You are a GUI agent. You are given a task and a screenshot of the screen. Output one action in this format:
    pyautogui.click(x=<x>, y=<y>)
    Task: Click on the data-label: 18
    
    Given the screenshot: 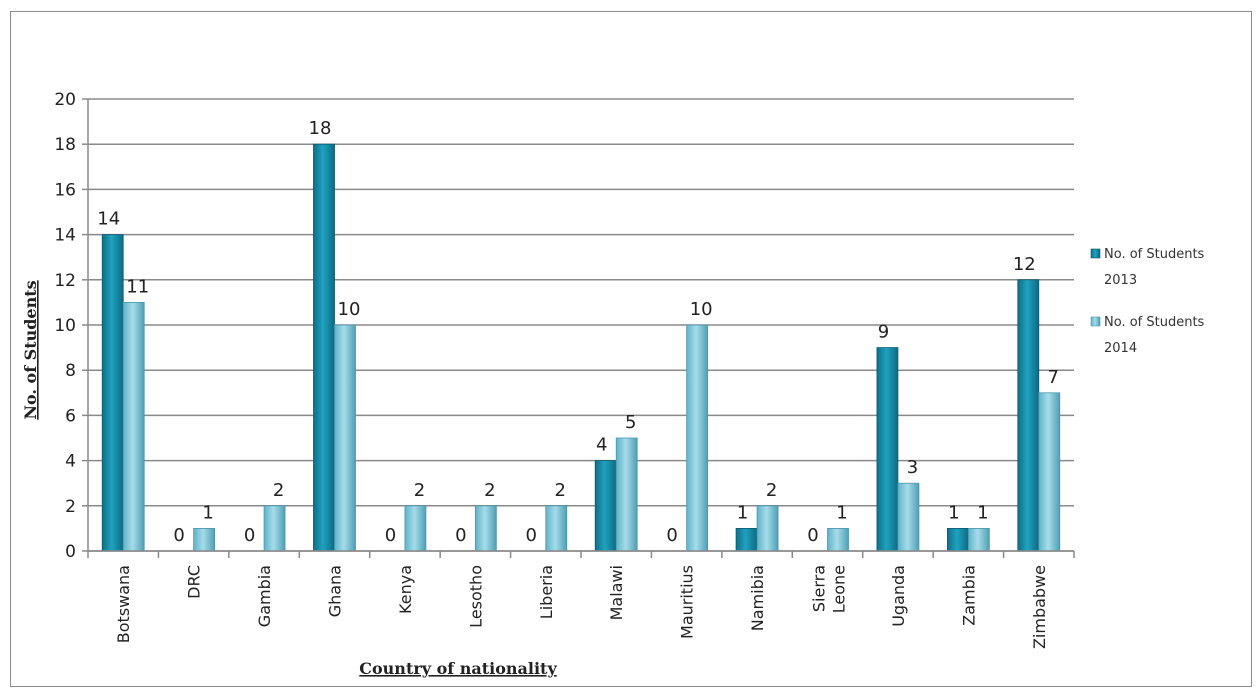 What is the action you would take?
    pyautogui.click(x=320, y=128)
    